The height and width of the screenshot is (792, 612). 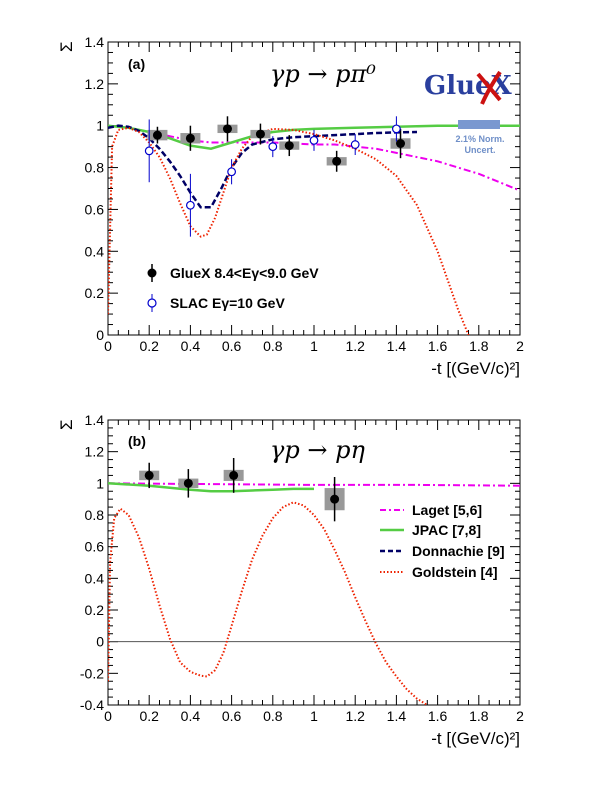 I want to click on legend-gluex-marker, so click(x=152, y=273).